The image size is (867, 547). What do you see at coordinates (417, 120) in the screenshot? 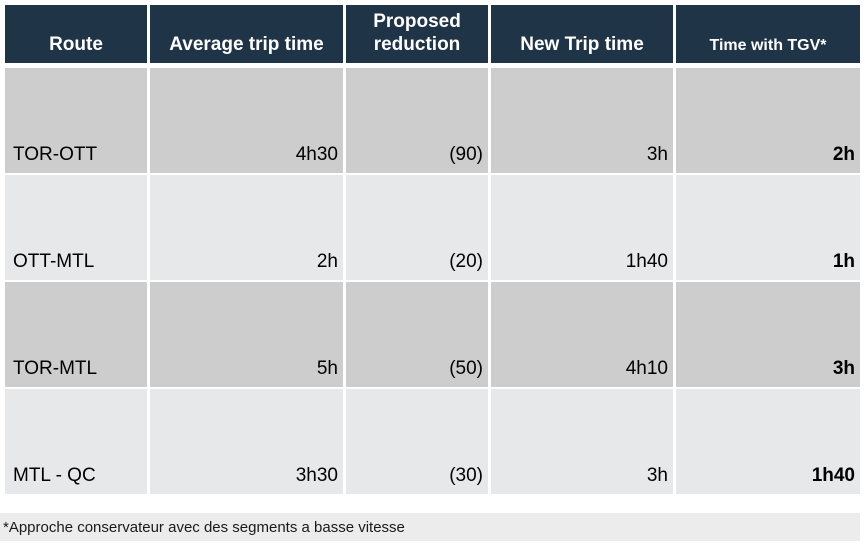
I see `cell-proposed-reduction: (90)` at bounding box center [417, 120].